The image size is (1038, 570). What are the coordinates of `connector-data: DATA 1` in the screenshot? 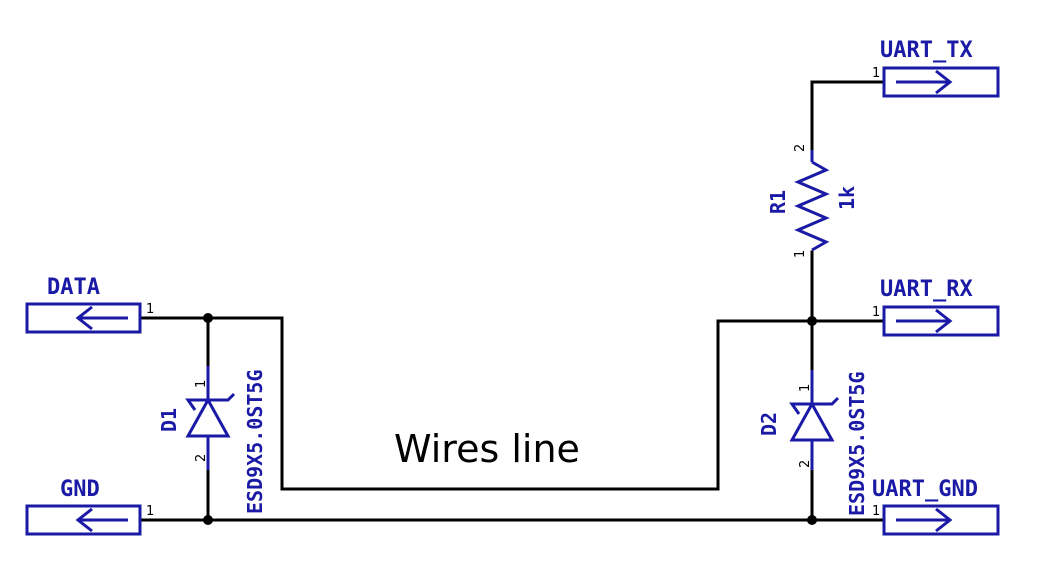 It's located at (89, 304).